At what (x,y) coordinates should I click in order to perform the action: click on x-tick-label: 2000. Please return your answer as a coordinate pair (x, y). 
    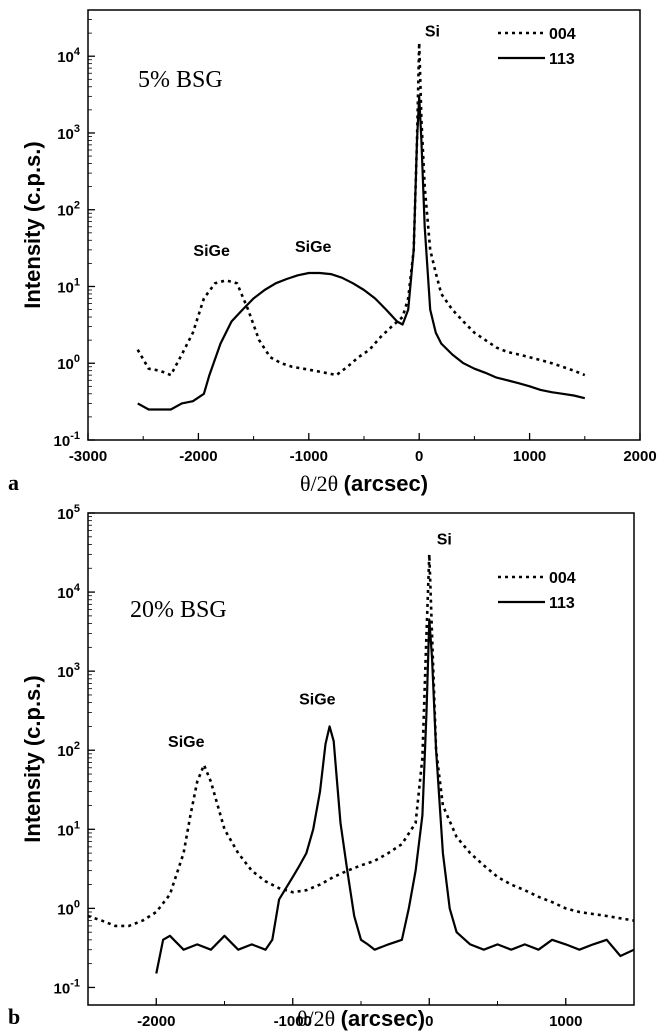
    Looking at the image, I should click on (639, 456).